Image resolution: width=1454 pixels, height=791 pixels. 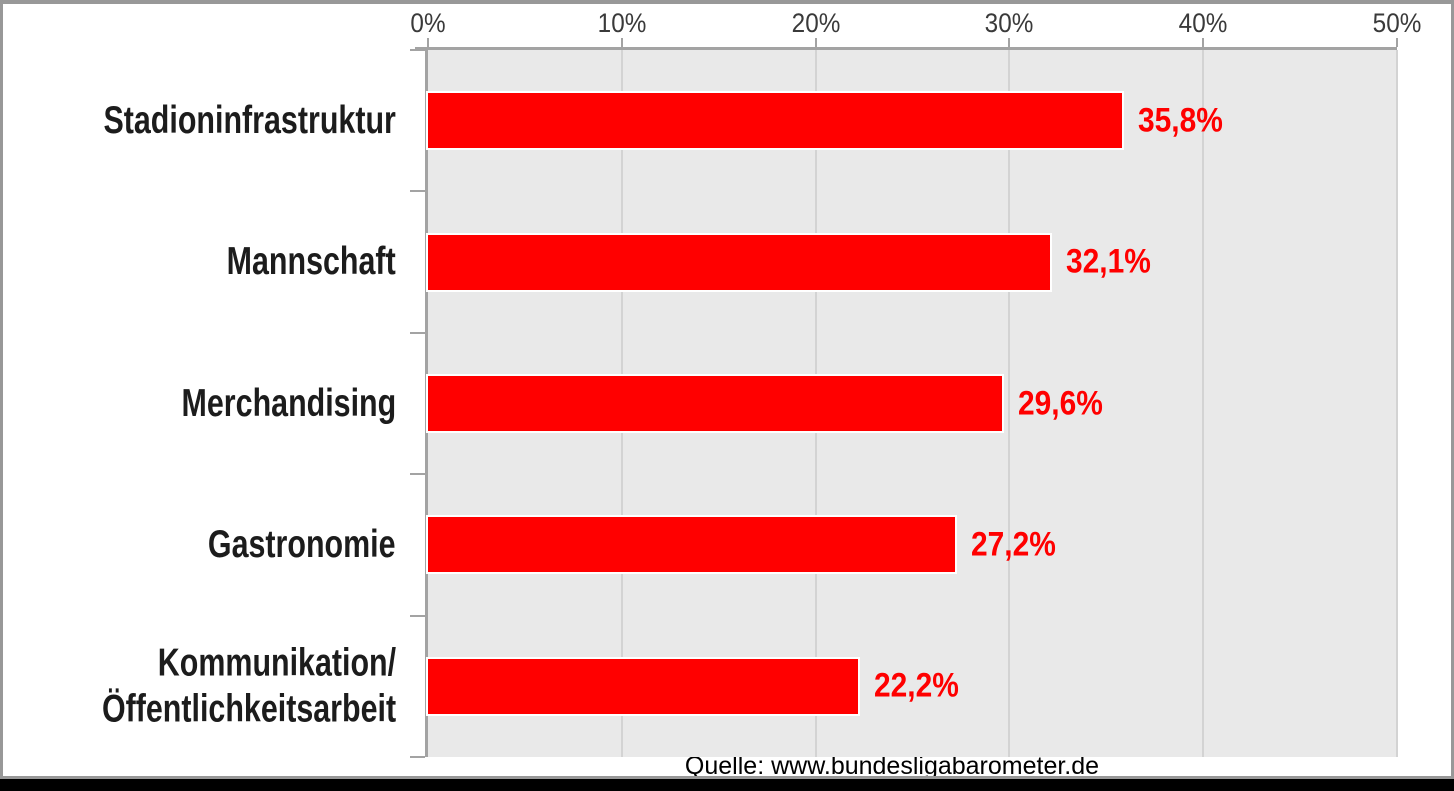 I want to click on category-label: Kommunikation/ Öffentlichkeitsarbeit, so click(x=248, y=685).